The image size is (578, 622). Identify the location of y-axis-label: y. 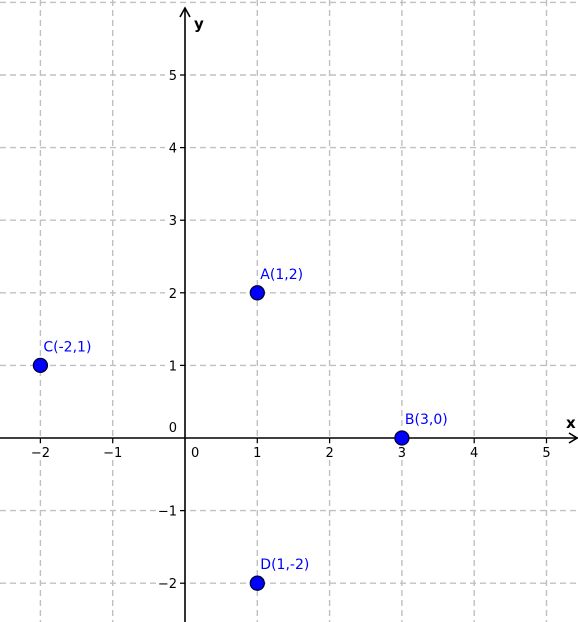
(199, 24).